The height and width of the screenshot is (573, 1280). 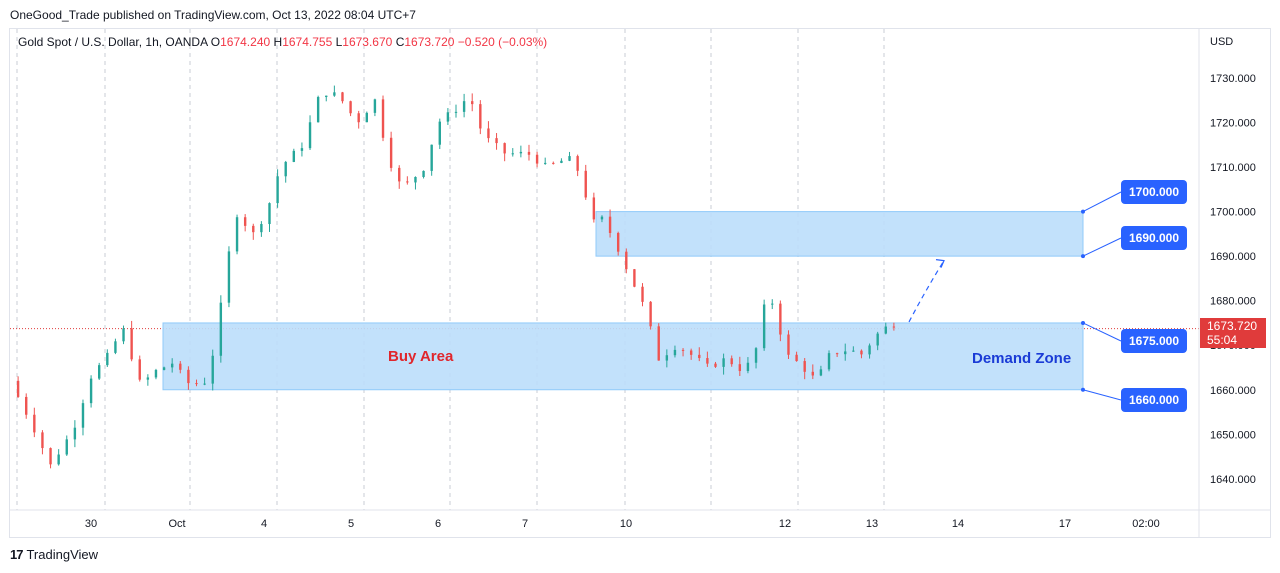 I want to click on demand-zone-label: Demand Zone, so click(x=1021, y=358).